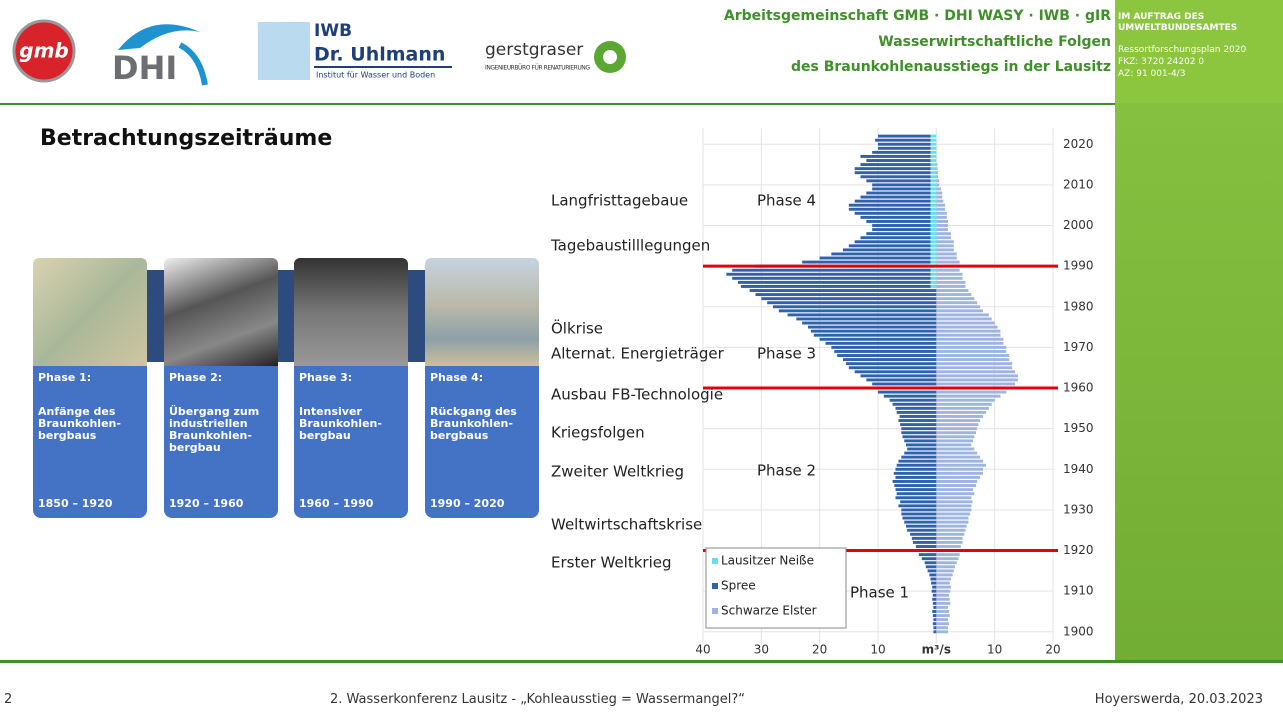  Describe the element at coordinates (951, 67) in the screenshot. I see `header-line: des Braunkohlenausstiegs in der Lausitz` at that location.